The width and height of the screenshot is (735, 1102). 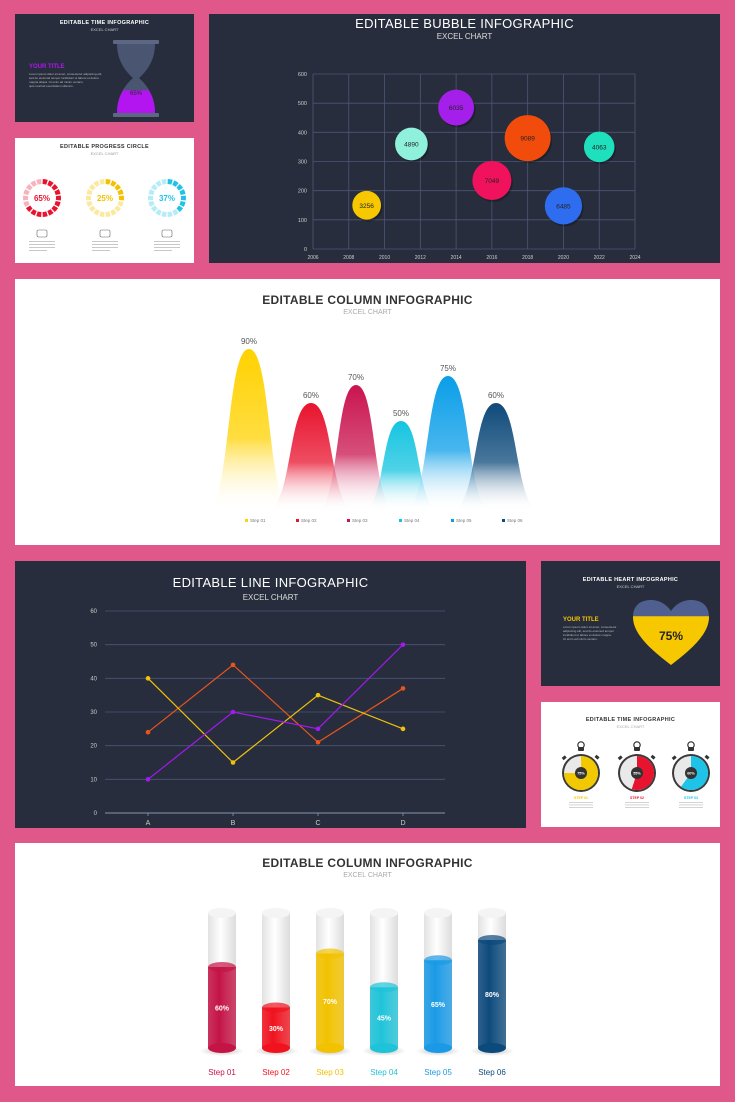 What do you see at coordinates (412, 145) in the screenshot?
I see `bubble: 4890` at bounding box center [412, 145].